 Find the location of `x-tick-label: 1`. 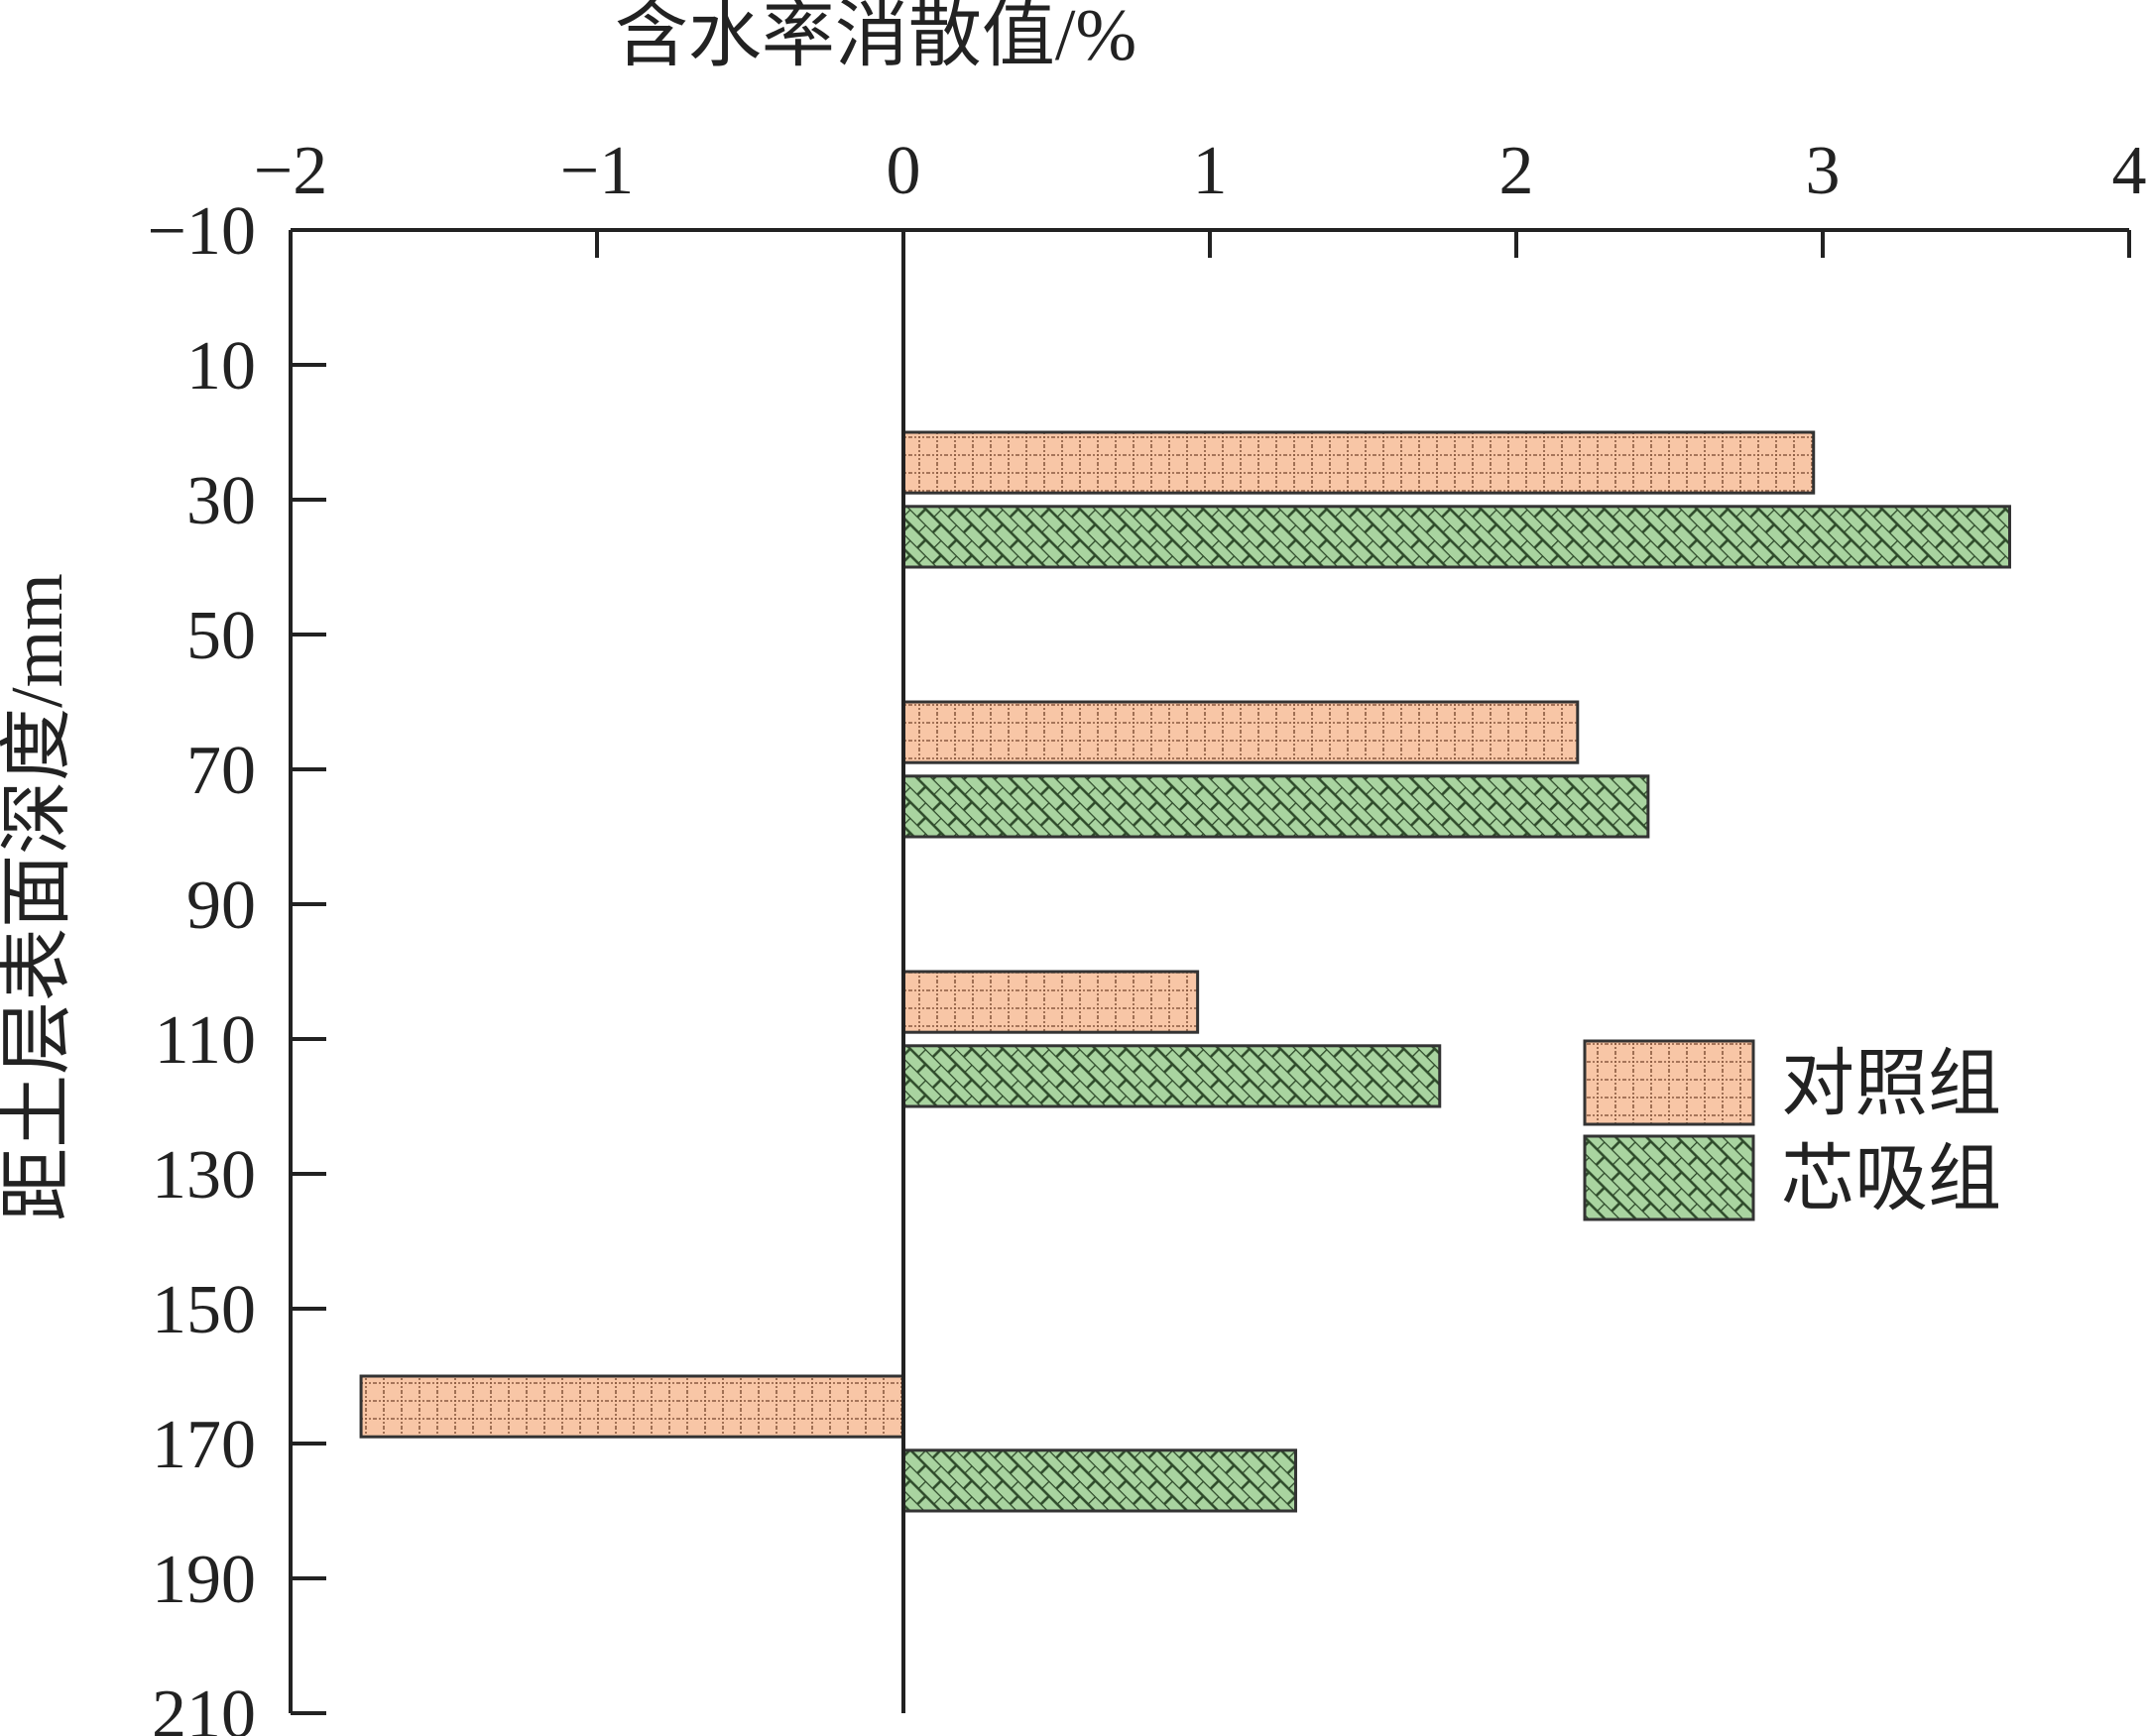

x-tick-label: 1 is located at coordinates (1210, 171).